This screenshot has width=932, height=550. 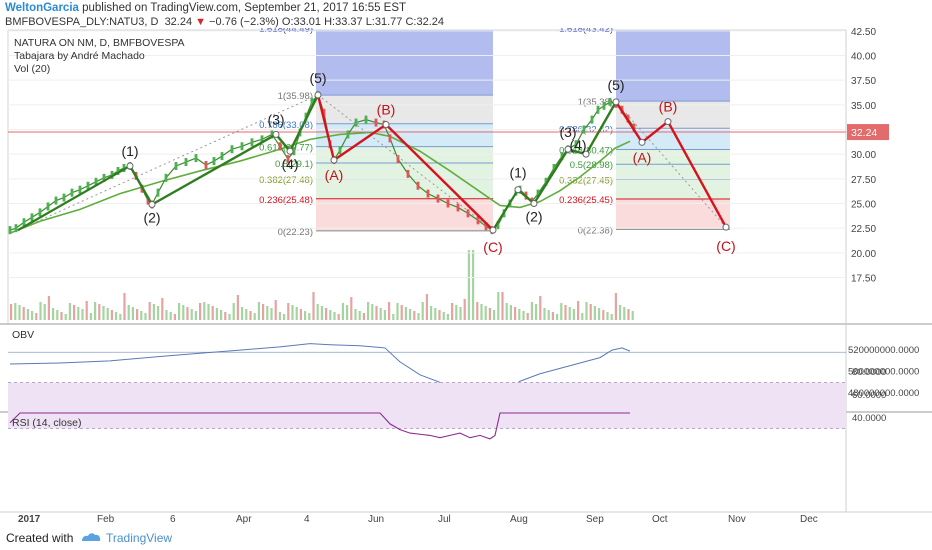 I want to click on wave-red-A-Bb, so click(x=655, y=132).